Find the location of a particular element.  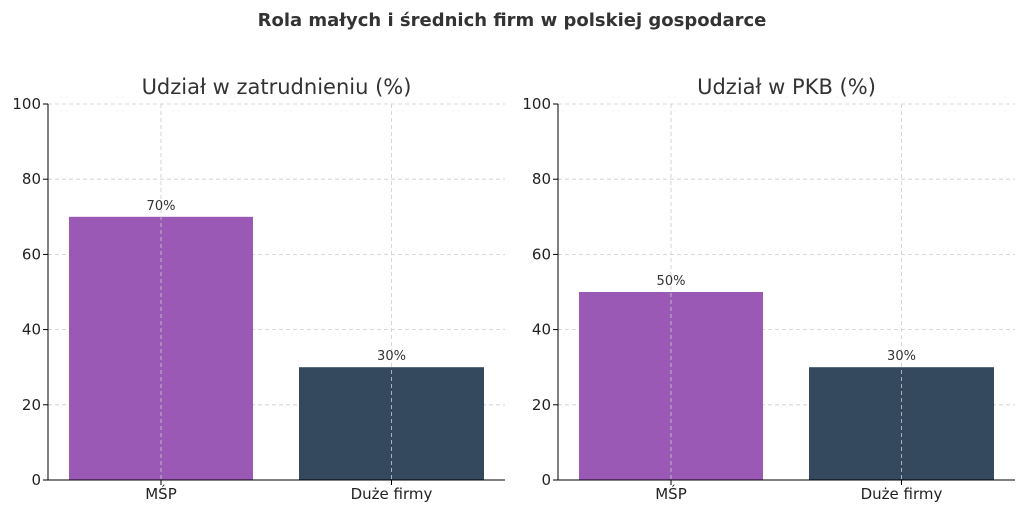

chart-title-employment: Udział w zatrudnieniu (%) is located at coordinates (277, 87).